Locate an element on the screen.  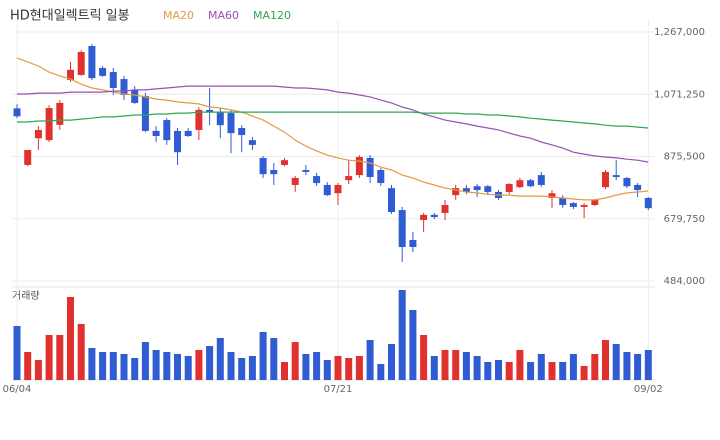
x-tick-label: 06/04 is located at coordinates (17, 389).